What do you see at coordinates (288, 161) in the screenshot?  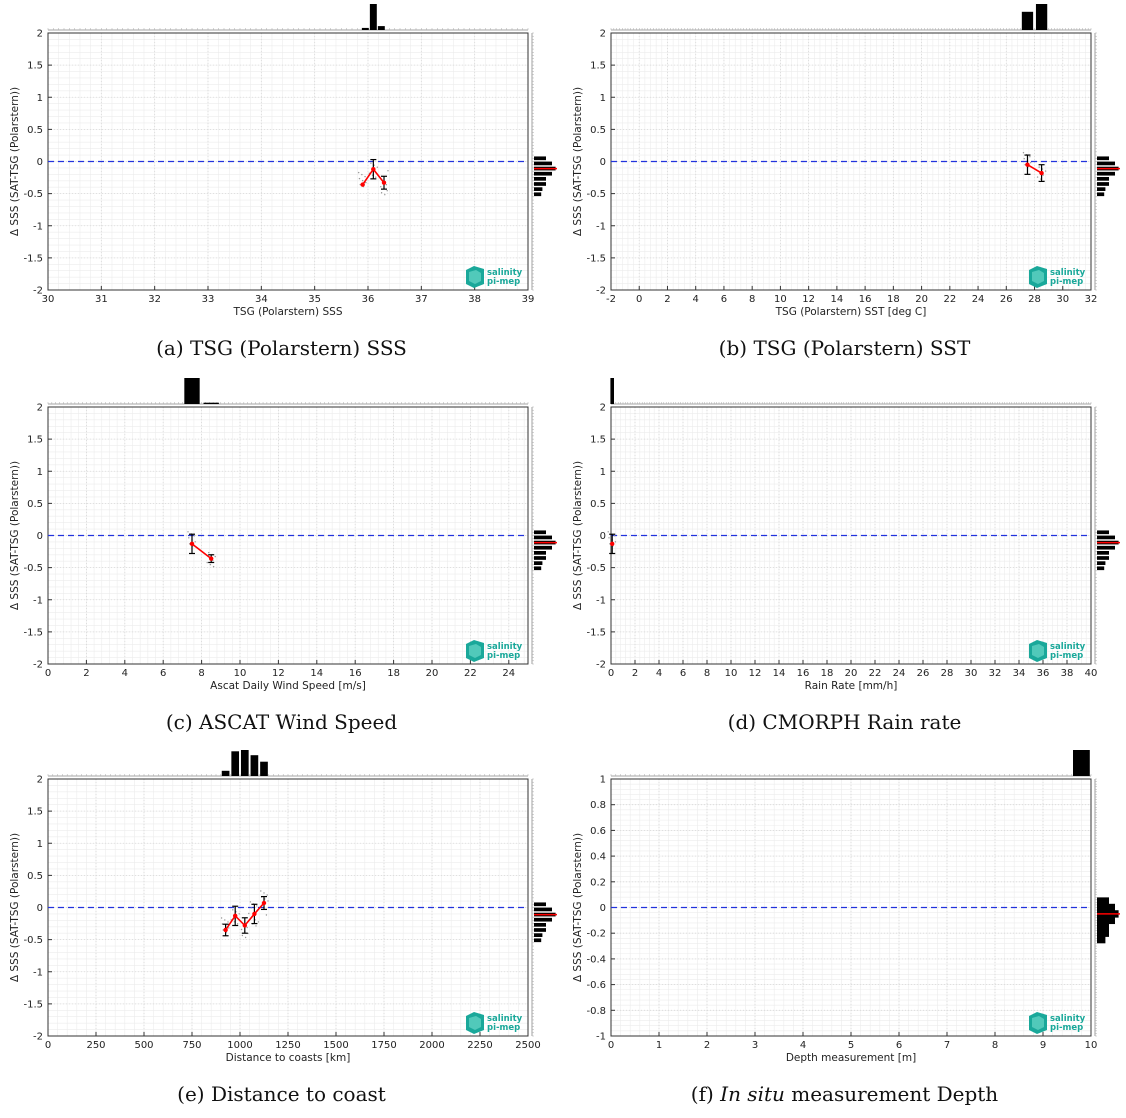 I see `grid` at bounding box center [288, 161].